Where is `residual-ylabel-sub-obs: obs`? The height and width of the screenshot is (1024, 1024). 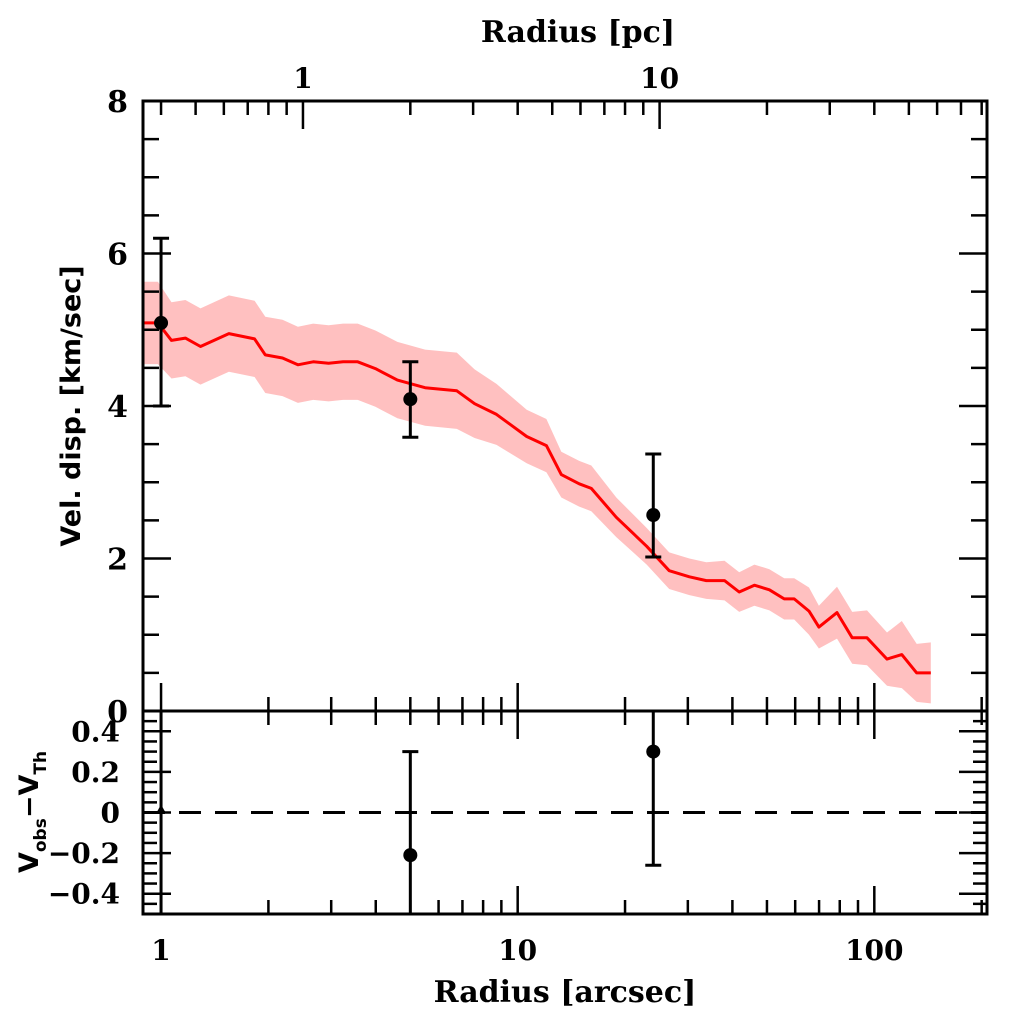
residual-ylabel-sub-obs: obs is located at coordinates (41, 835).